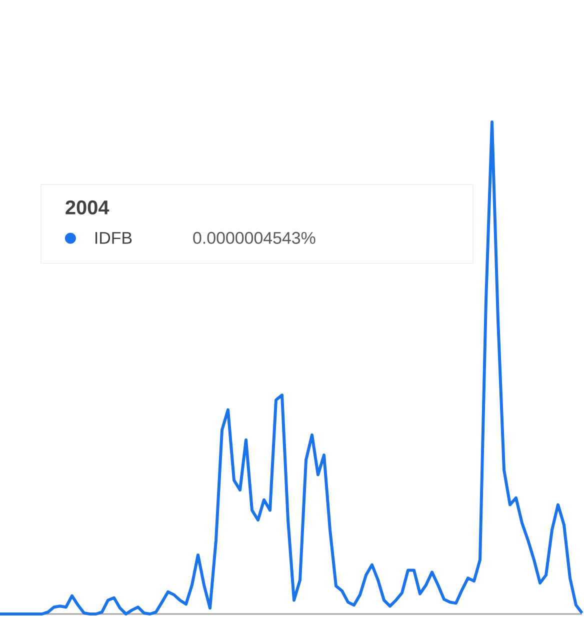 This screenshot has width=584, height=624. What do you see at coordinates (254, 238) in the screenshot?
I see `annotation: 0.0000004543%` at bounding box center [254, 238].